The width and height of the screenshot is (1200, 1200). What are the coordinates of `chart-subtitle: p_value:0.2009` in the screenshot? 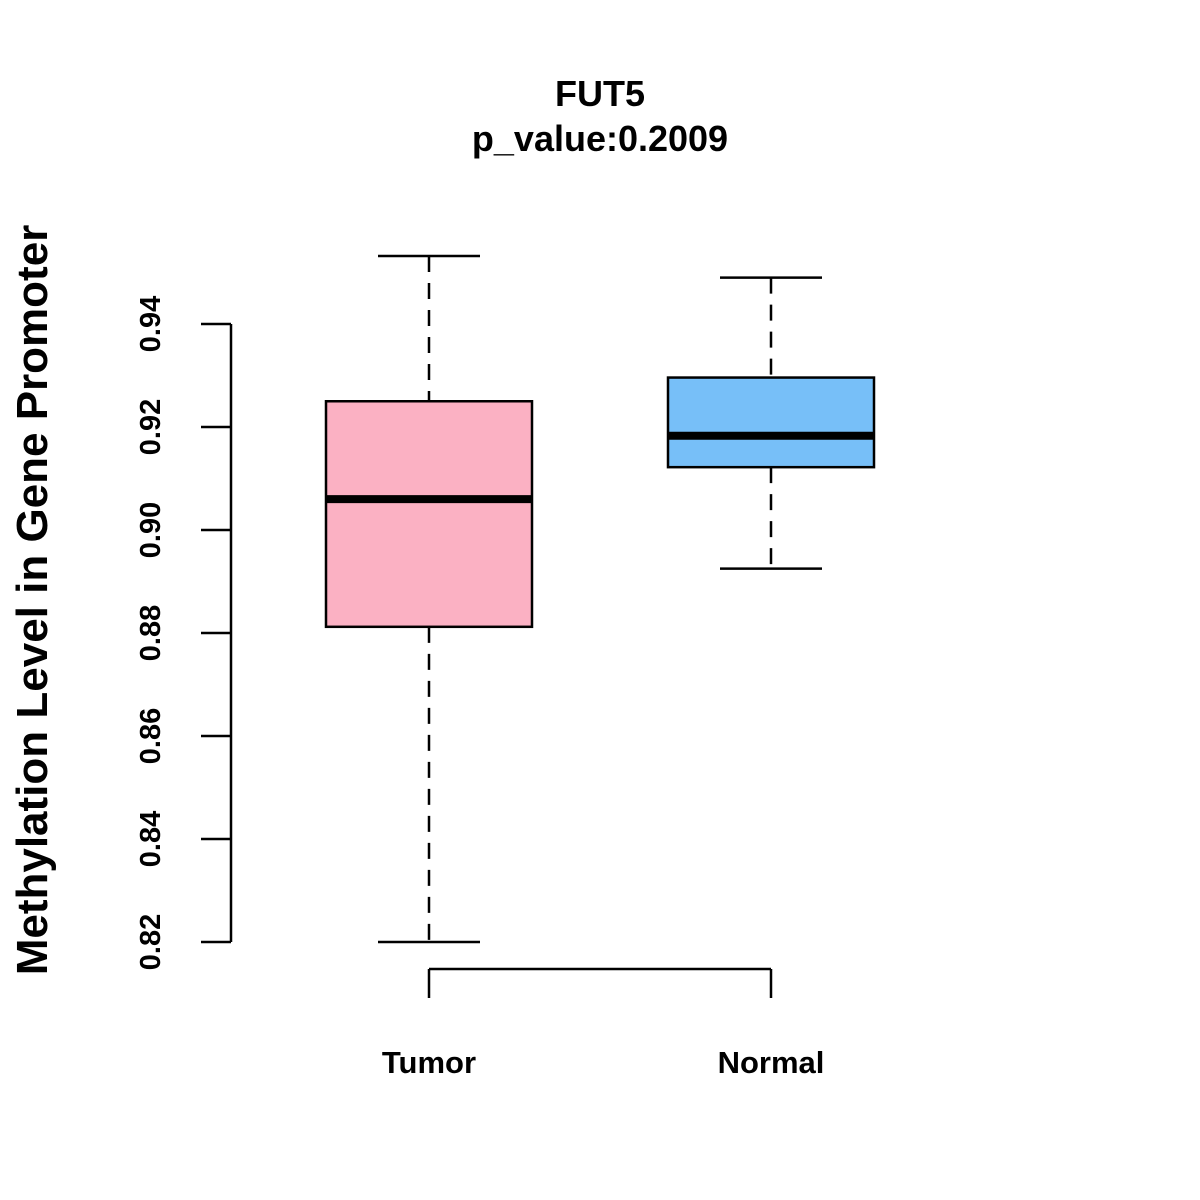 It's located at (600, 138).